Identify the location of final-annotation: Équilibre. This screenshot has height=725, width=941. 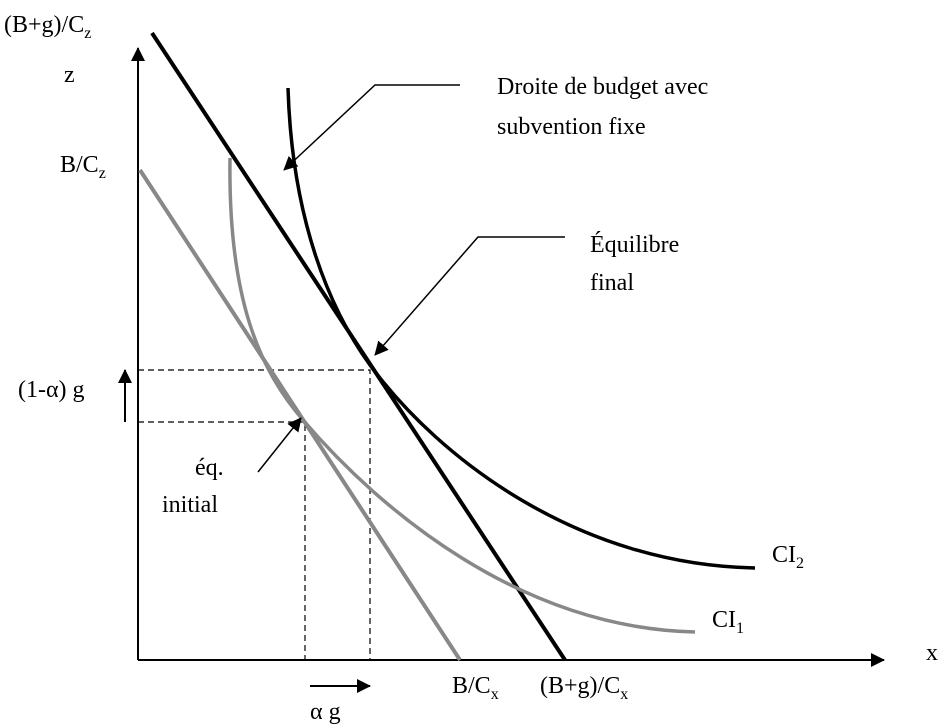
(634, 245).